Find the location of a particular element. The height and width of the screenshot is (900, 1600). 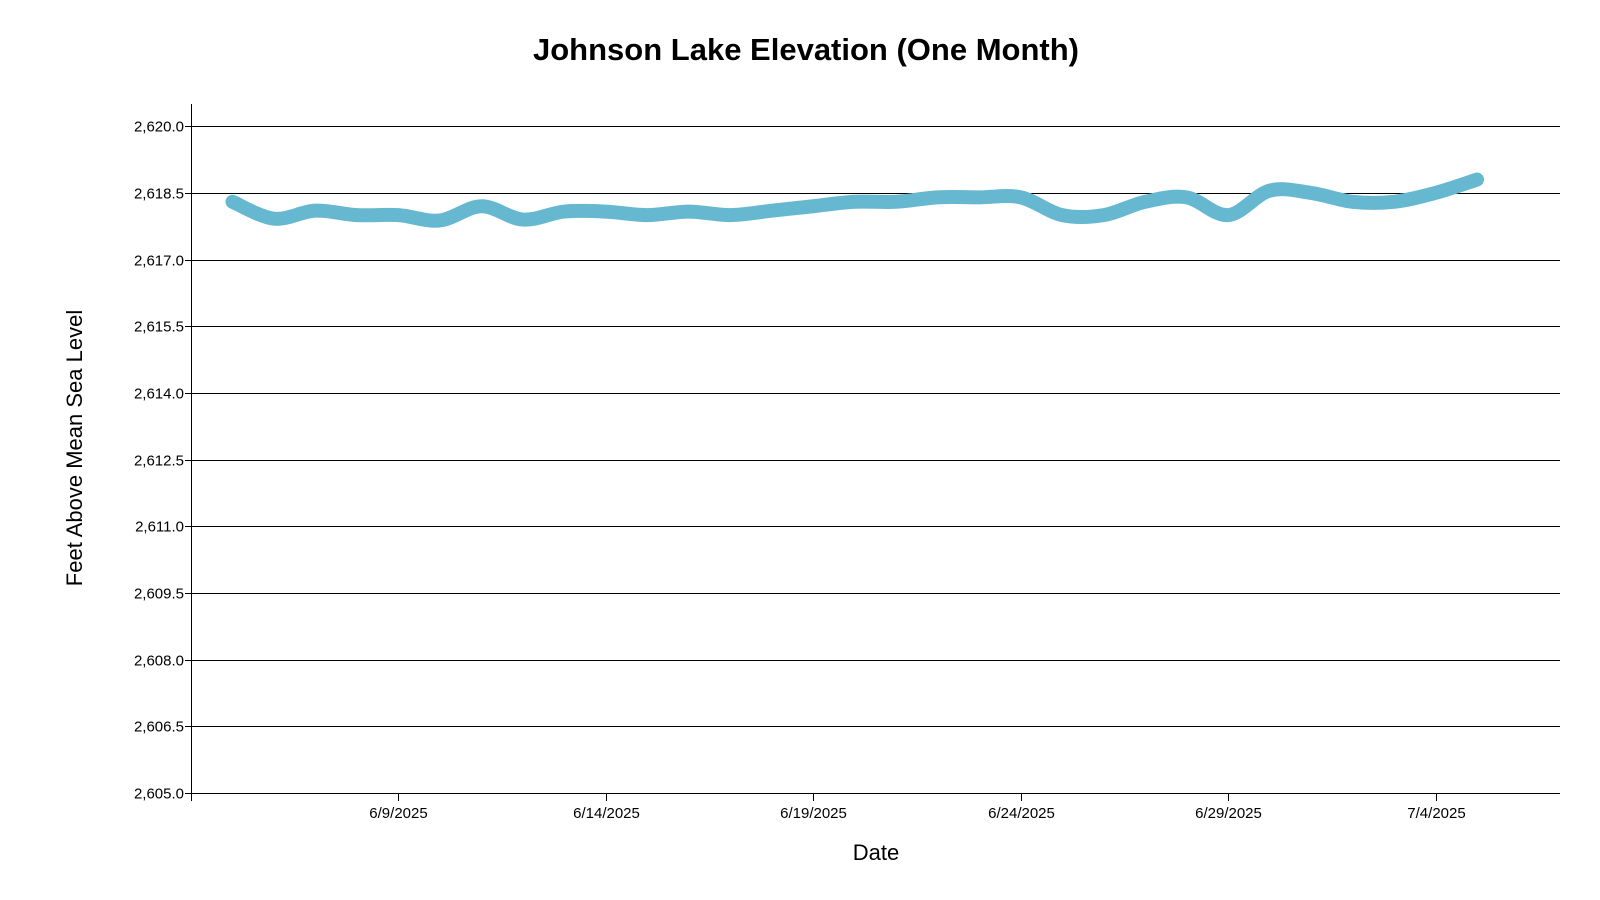

x-tick-label: 7/4/2025 is located at coordinates (1436, 813).